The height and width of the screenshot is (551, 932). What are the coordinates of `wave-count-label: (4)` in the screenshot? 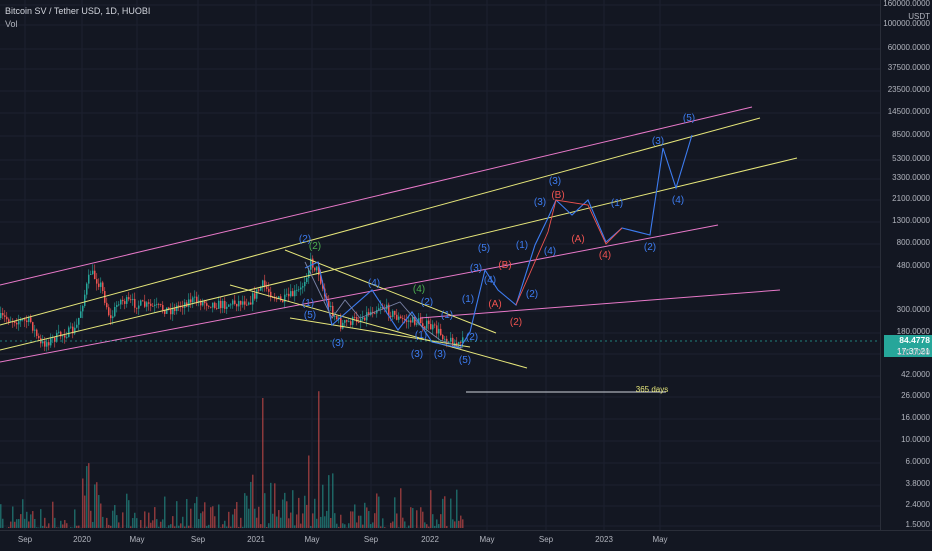 It's located at (374, 283).